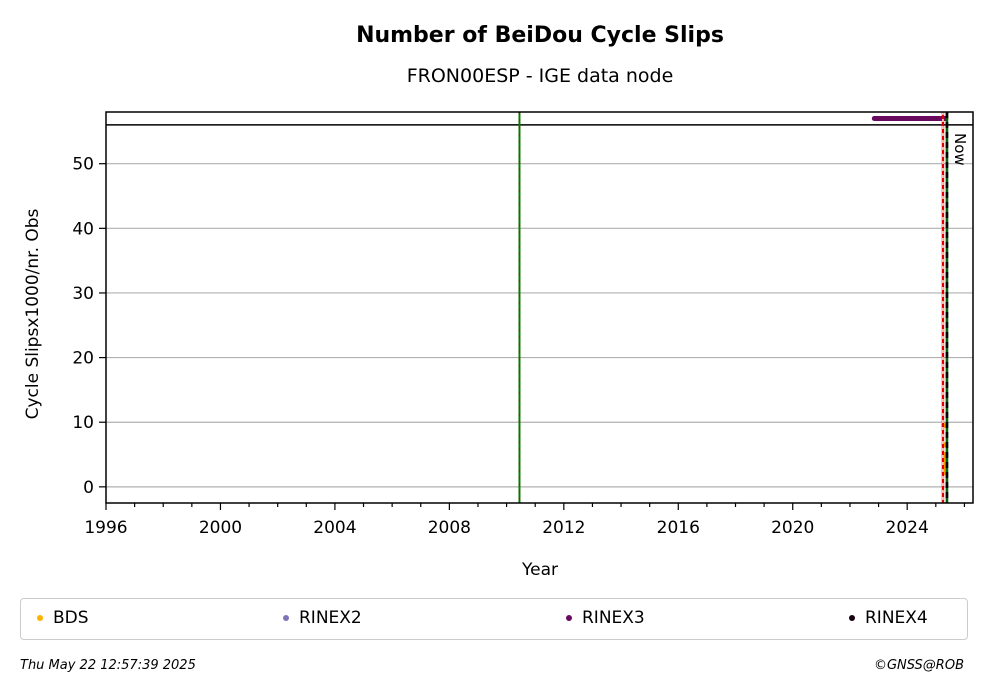 Image resolution: width=992 pixels, height=699 pixels. What do you see at coordinates (88, 488) in the screenshot?
I see `y-tick-label: 0` at bounding box center [88, 488].